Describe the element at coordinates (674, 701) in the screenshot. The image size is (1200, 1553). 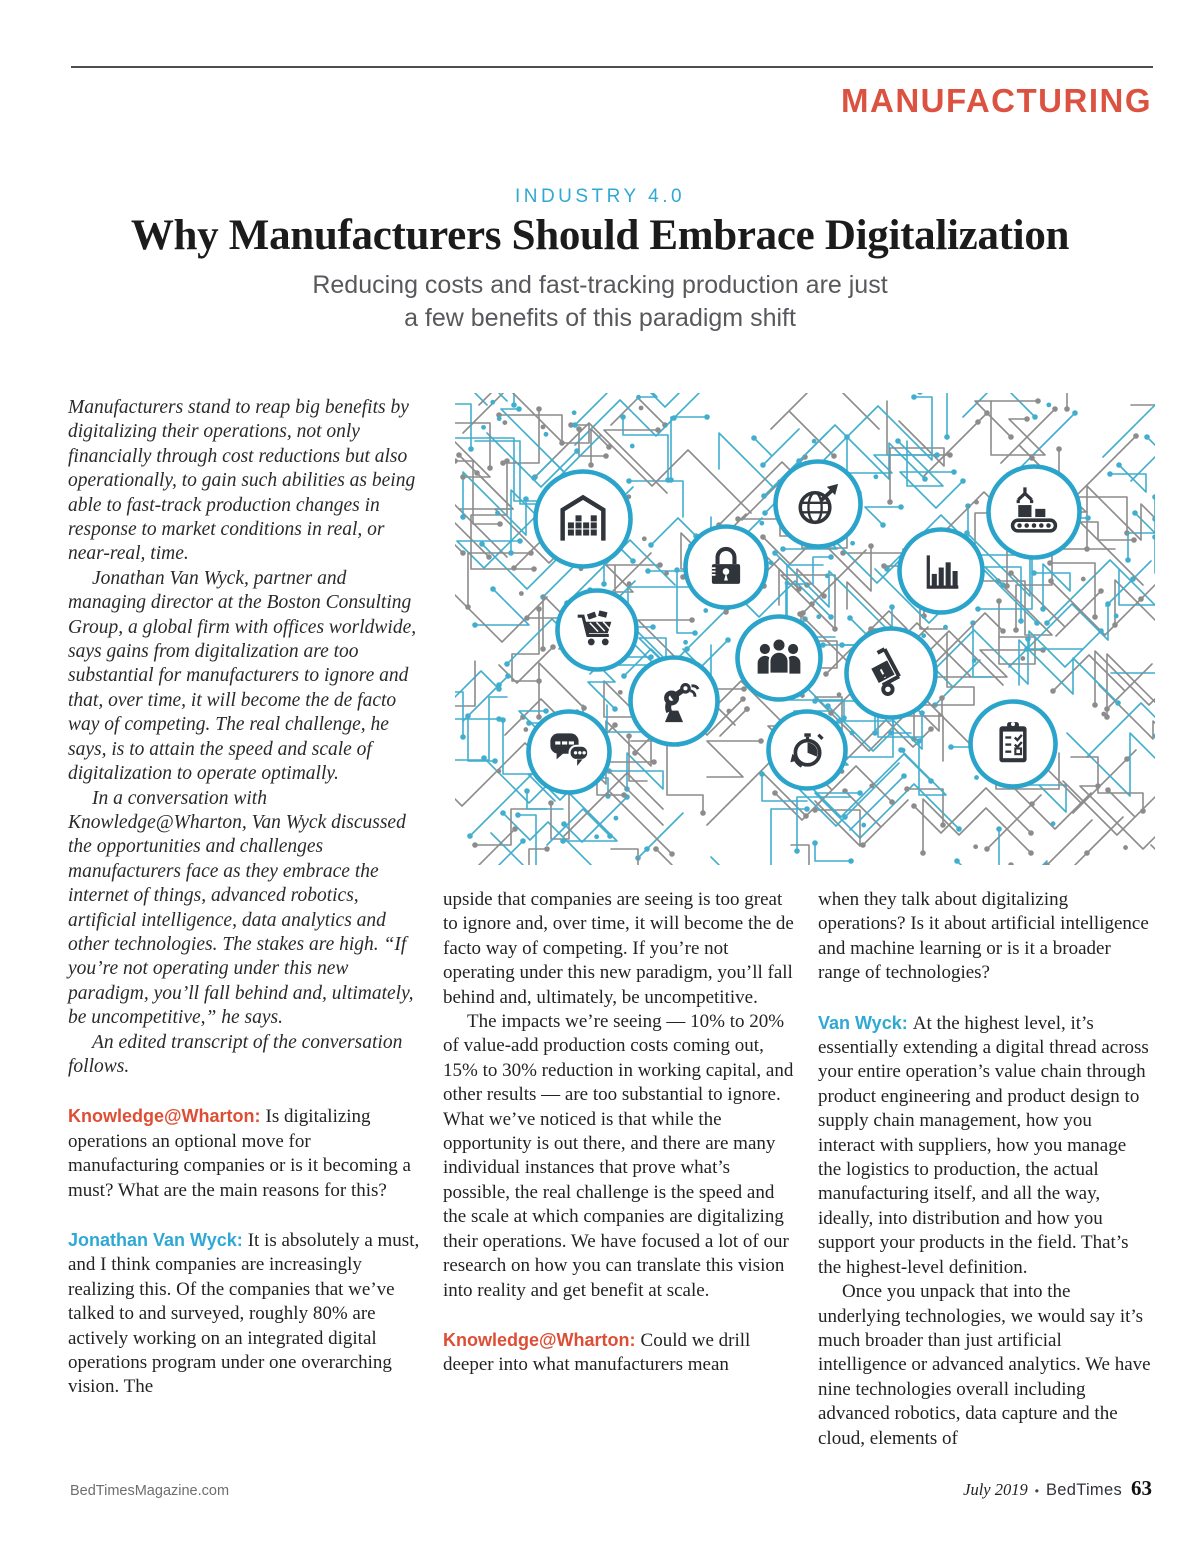
I see `robot-arm-icon` at that location.